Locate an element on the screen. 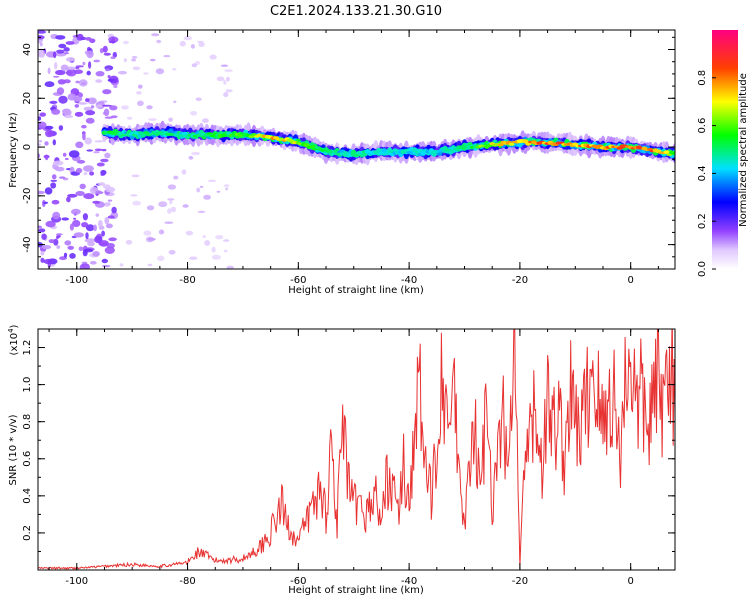 The width and height of the screenshot is (750, 604). y-tick-label: -20 is located at coordinates (27, 196).